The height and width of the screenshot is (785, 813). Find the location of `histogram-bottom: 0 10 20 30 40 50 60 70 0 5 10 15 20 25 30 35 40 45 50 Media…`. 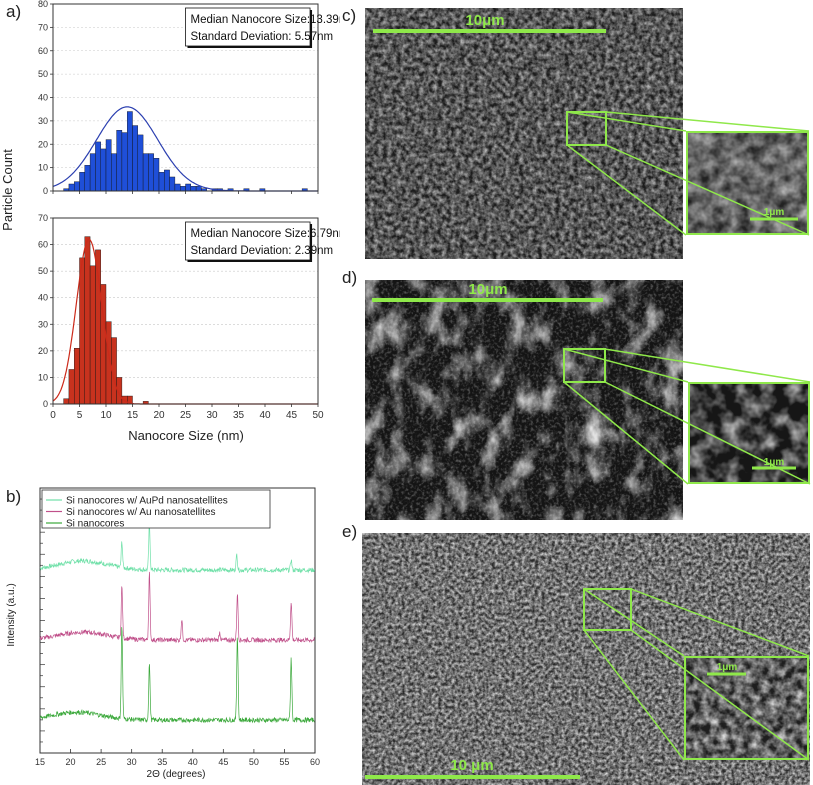

histogram-bottom: 0 10 20 30 40 50 60 70 0 5 10 15 20 25 30 35 40 45 50 Media… is located at coordinates (189, 317).